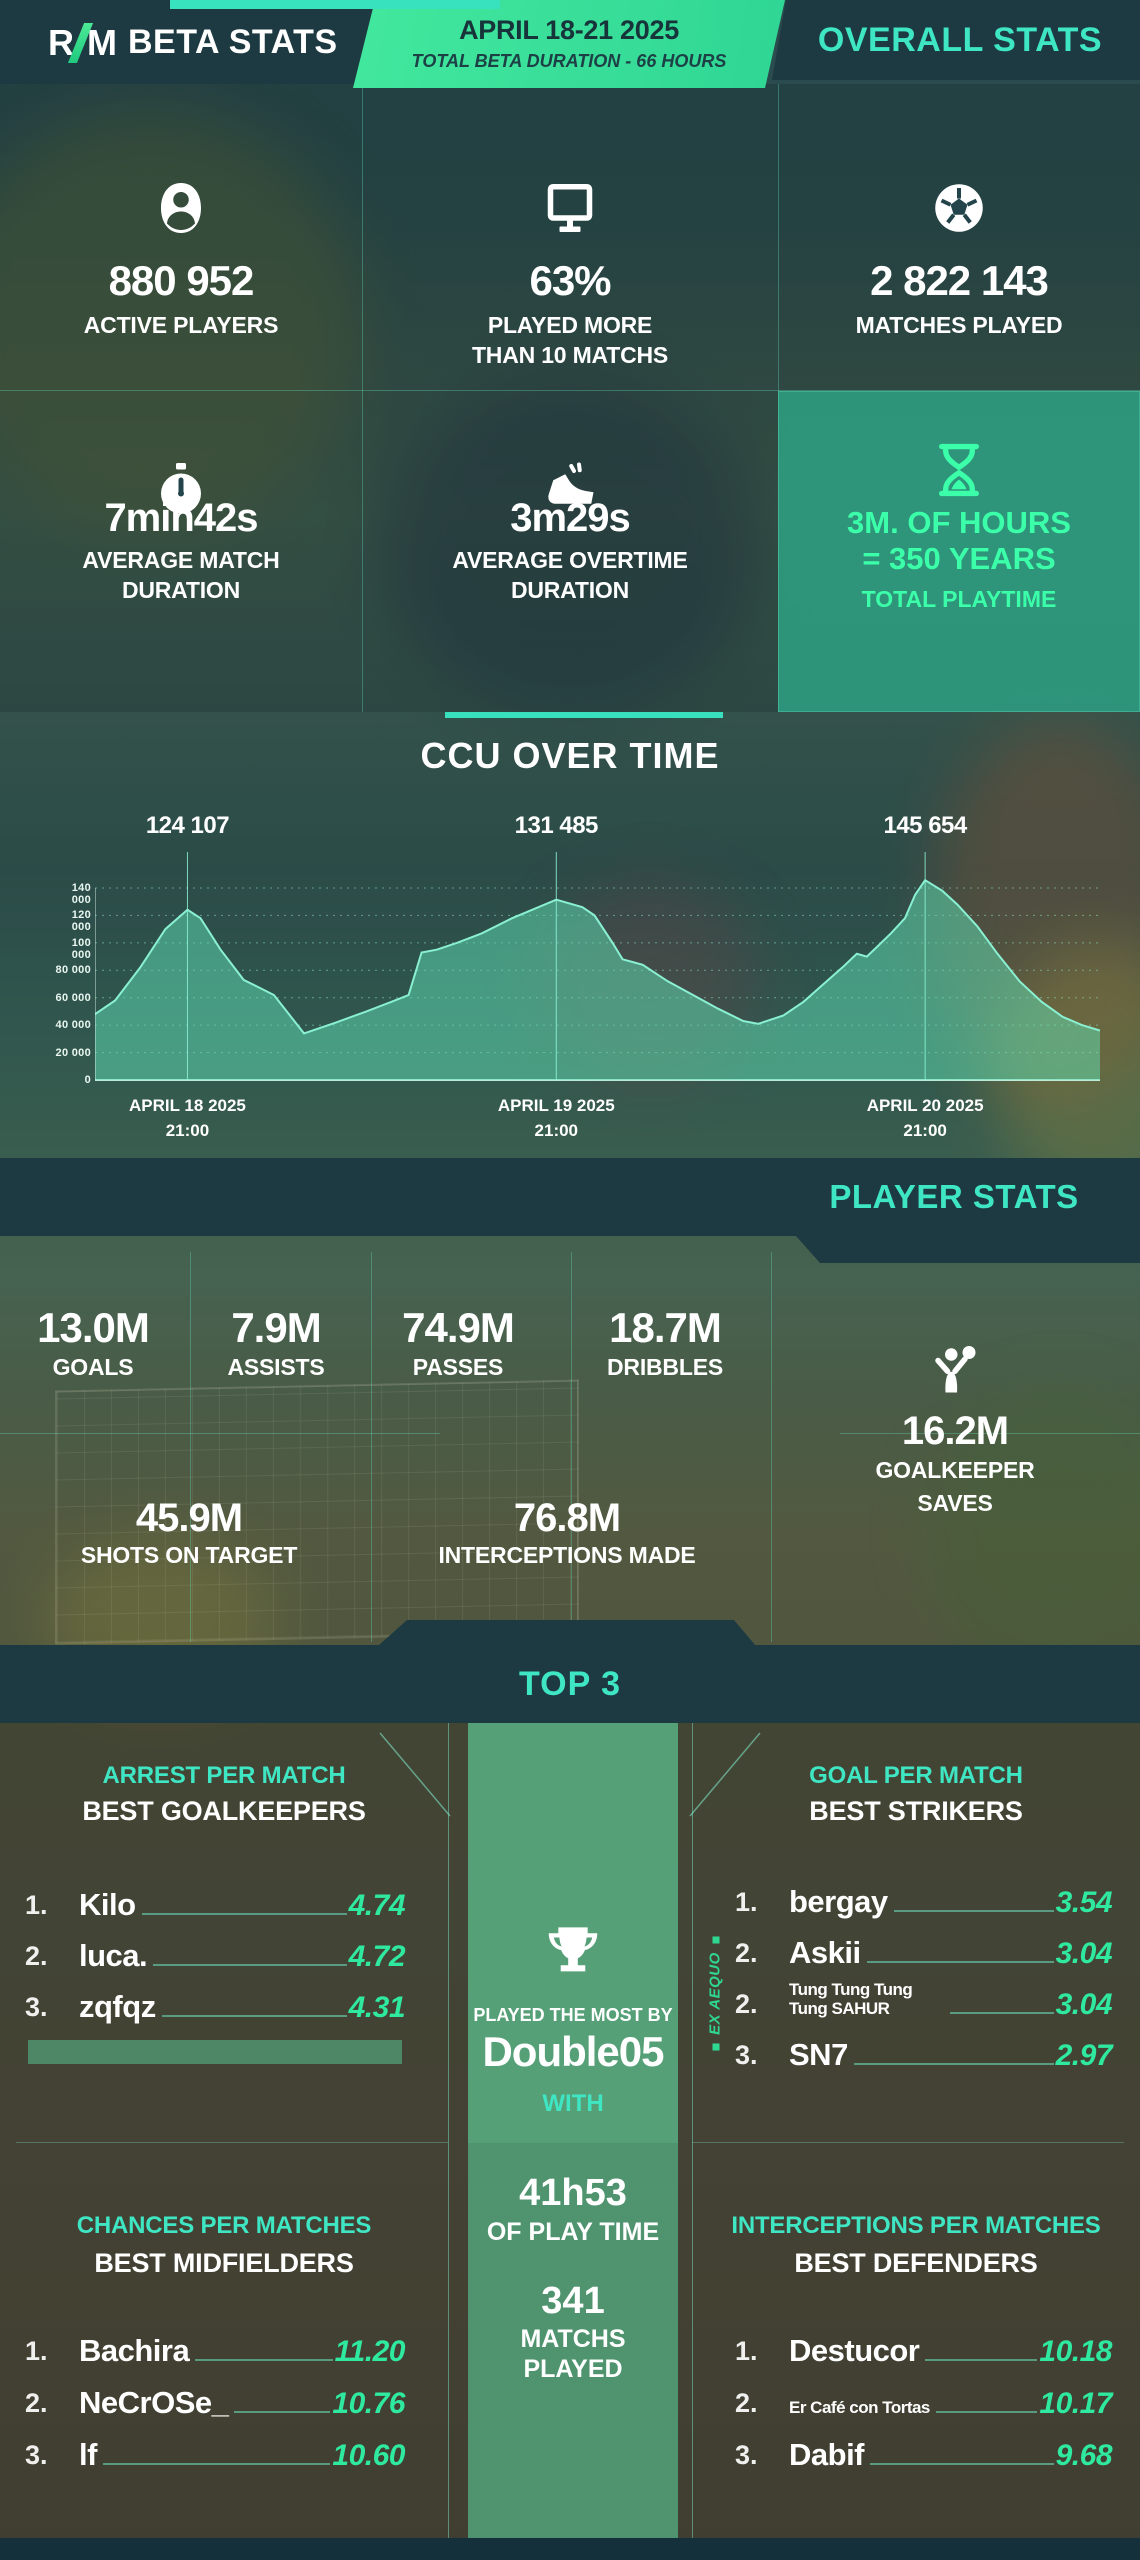  I want to click on leaderboard-row: 2. NeCrOSe_ 10.76, so click(215, 2398).